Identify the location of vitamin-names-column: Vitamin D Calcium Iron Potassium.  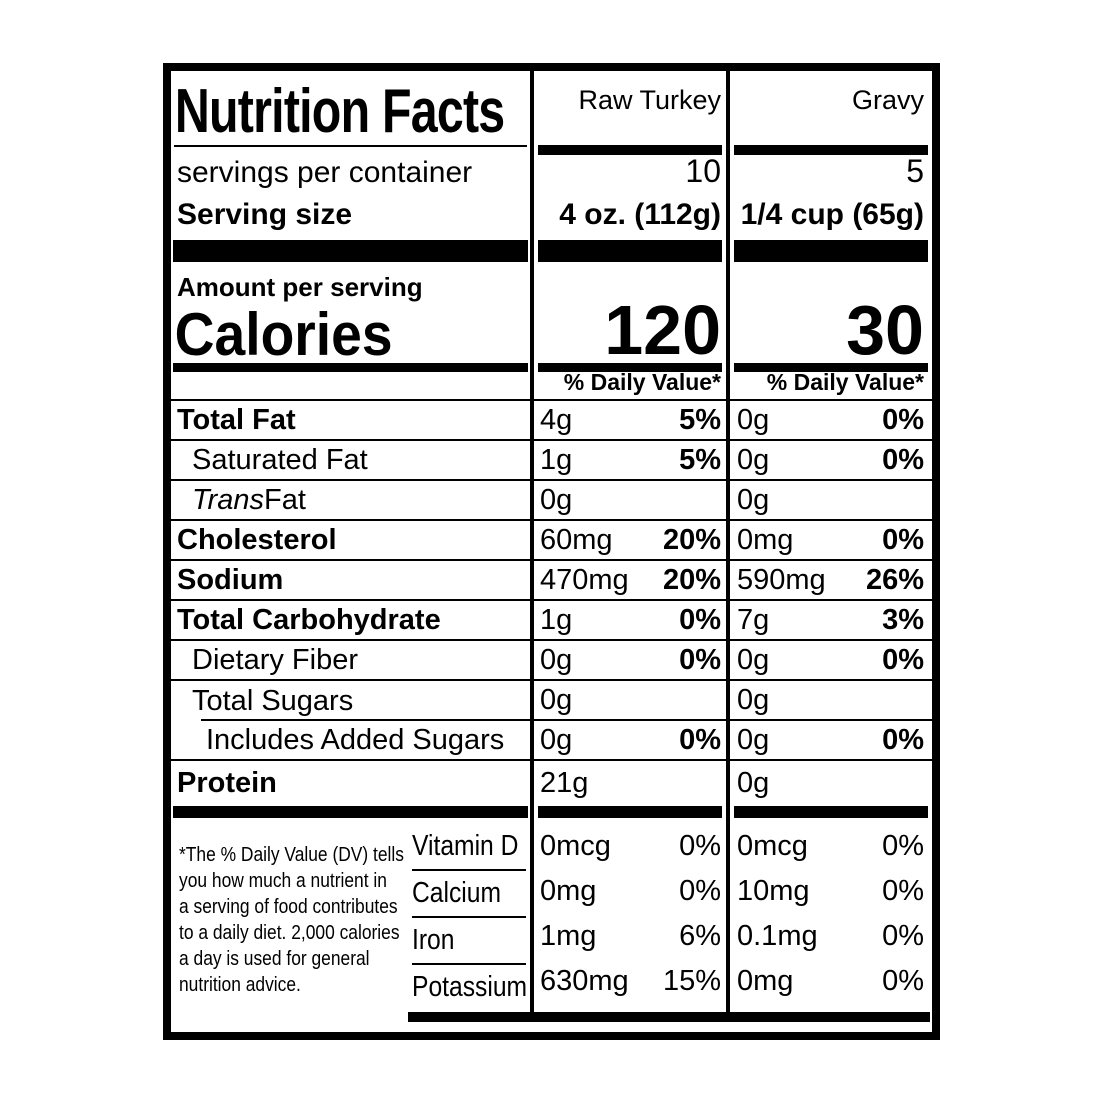
(471, 915).